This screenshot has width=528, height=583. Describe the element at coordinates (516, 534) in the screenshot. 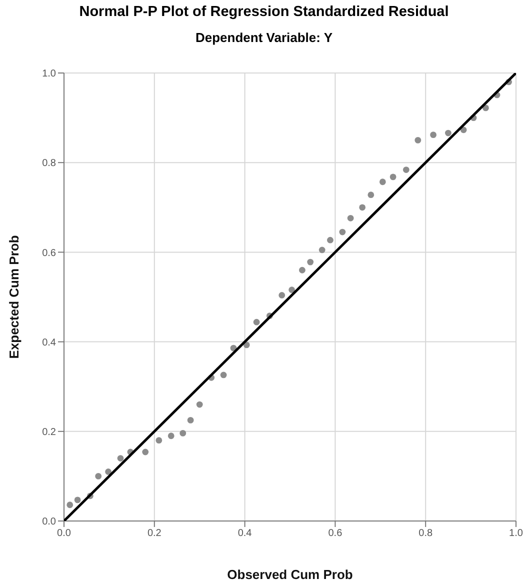

I see `x-tick-label: 1.0` at that location.